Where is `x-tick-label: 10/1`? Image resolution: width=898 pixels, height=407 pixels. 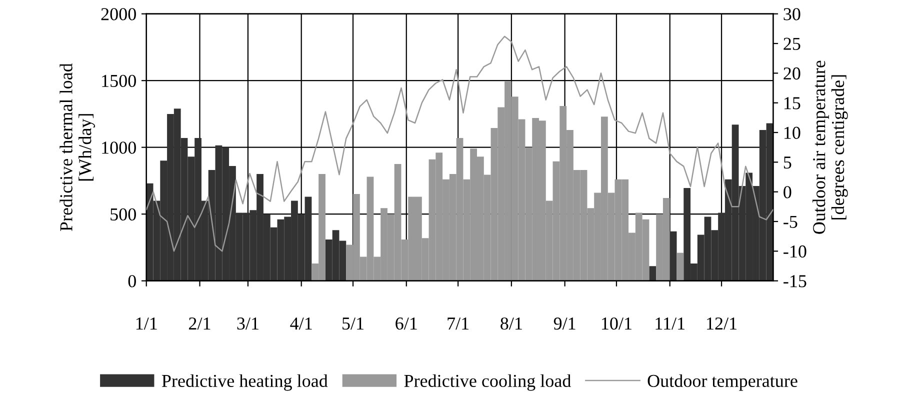
x-tick-label: 10/1 is located at coordinates (617, 323).